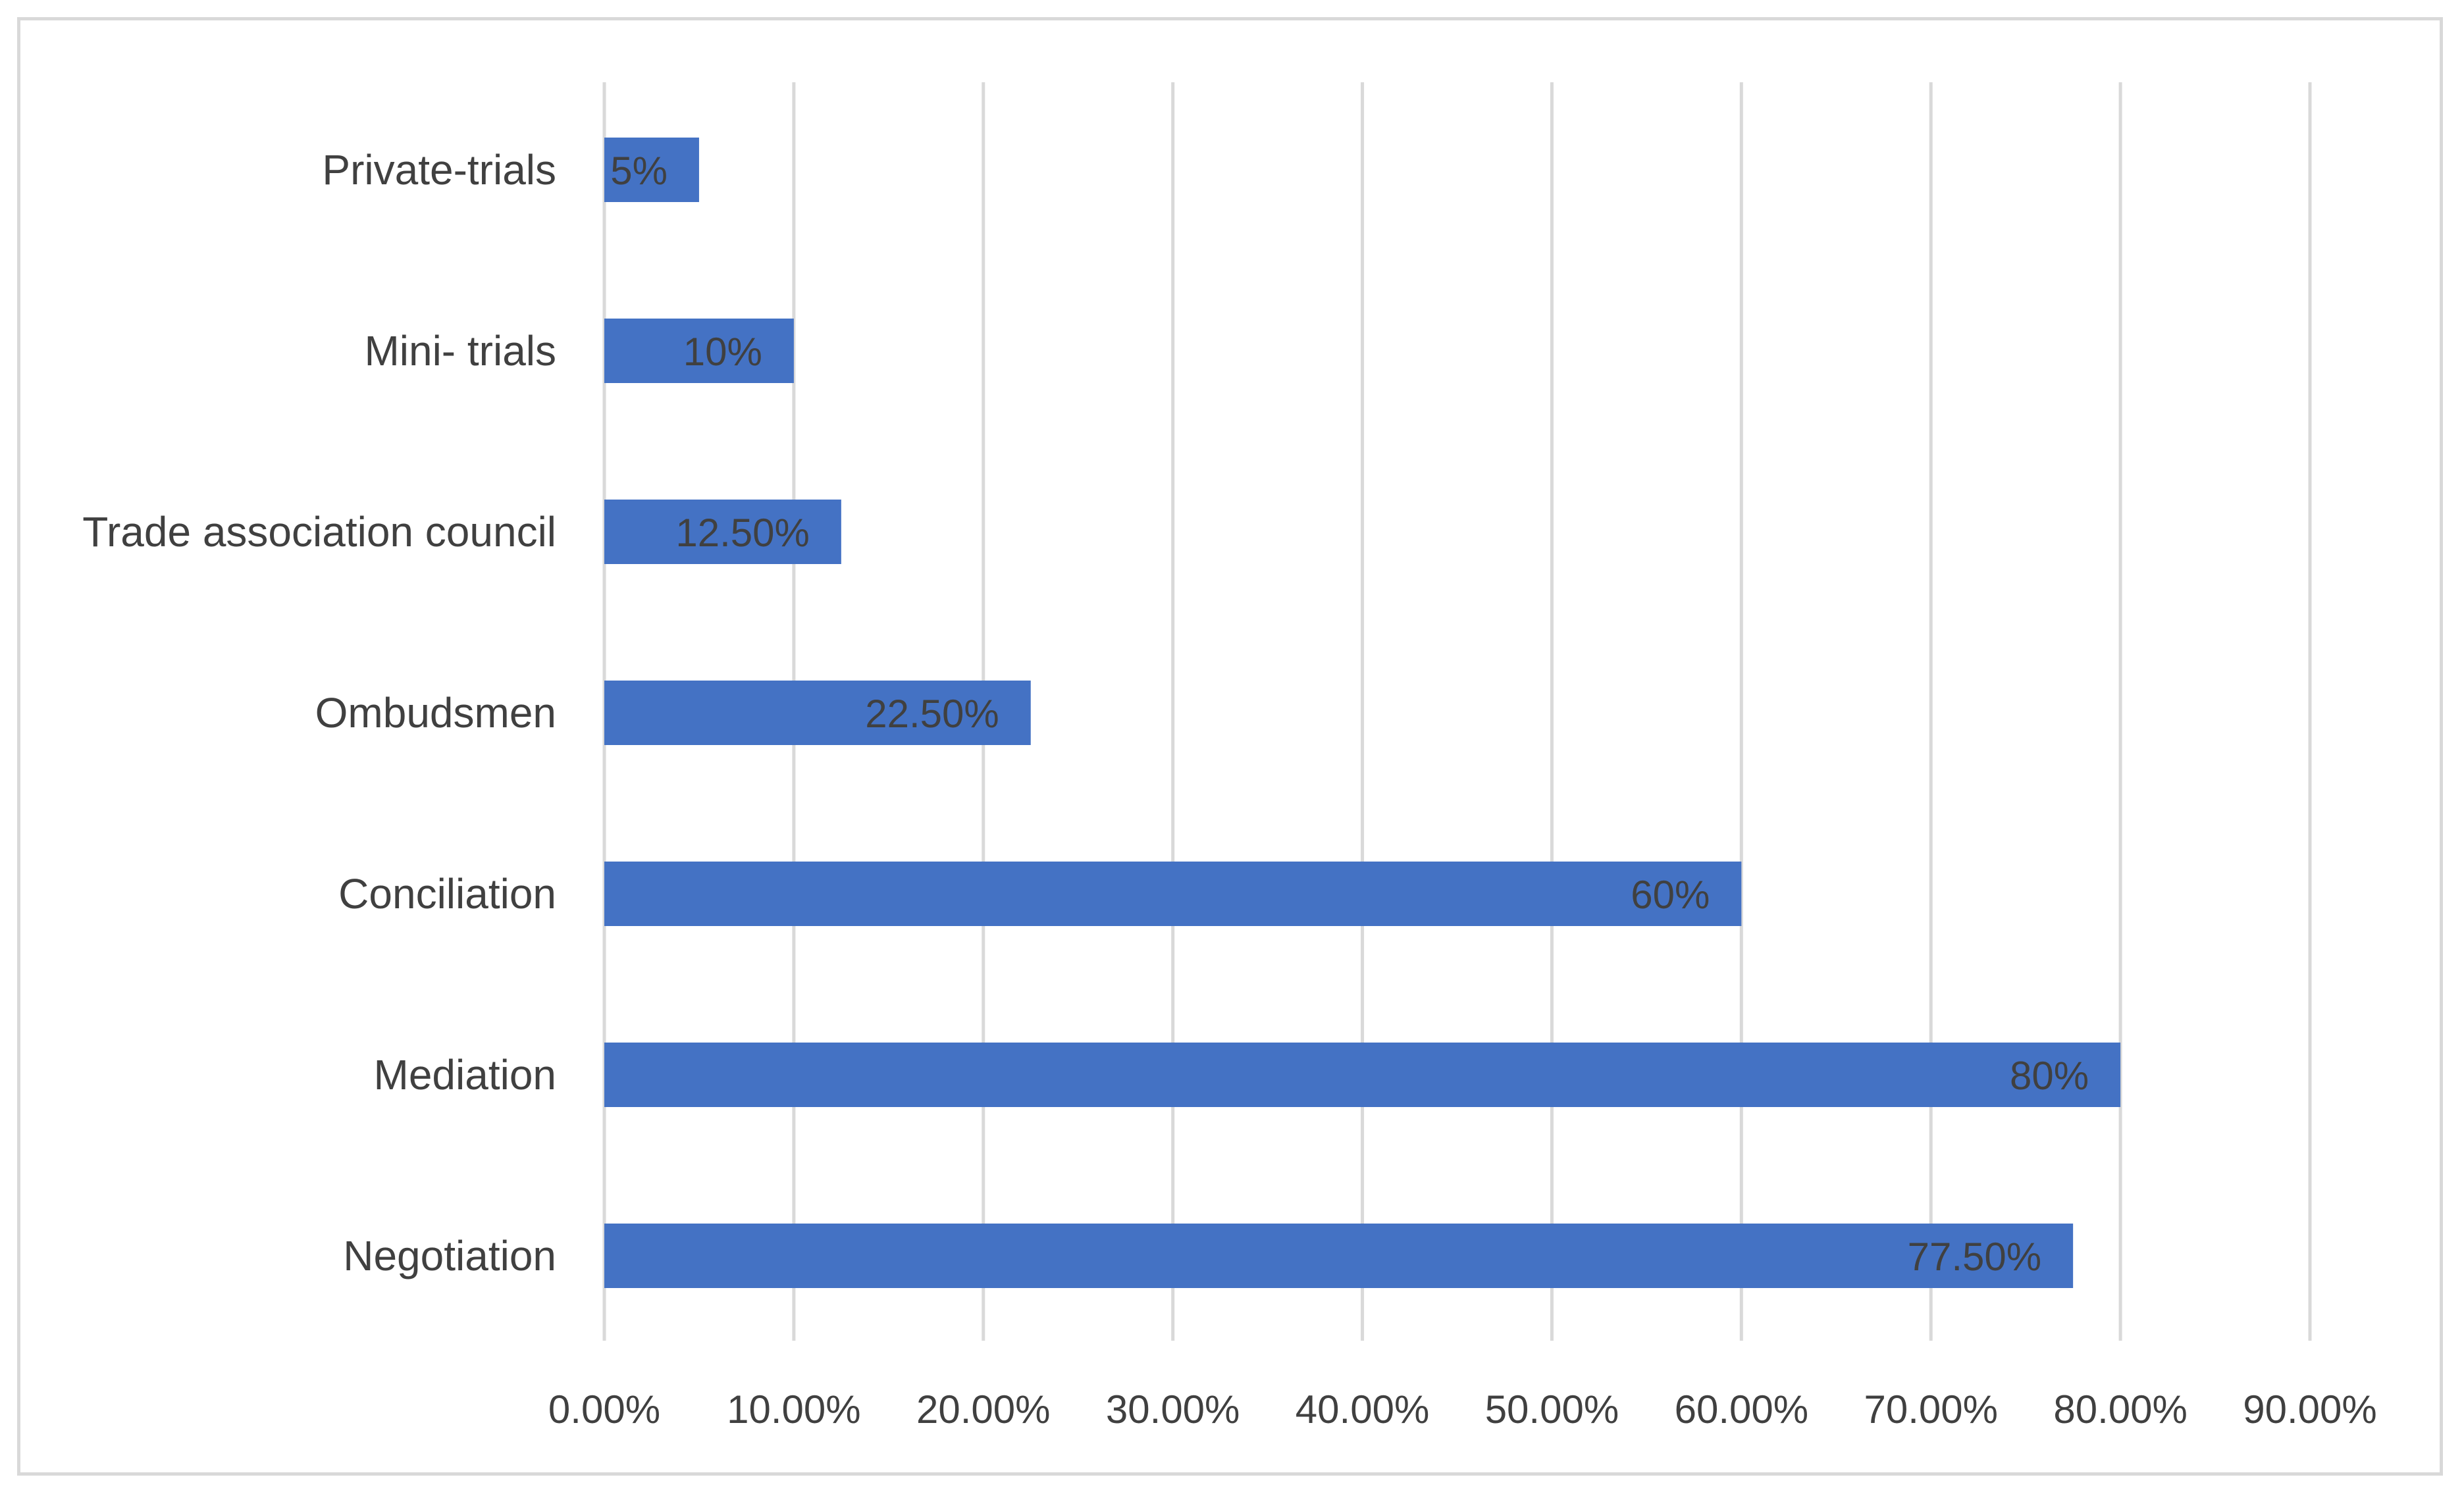 This screenshot has height=1498, width=2464. I want to click on data-label: 77.50%, so click(1975, 1257).